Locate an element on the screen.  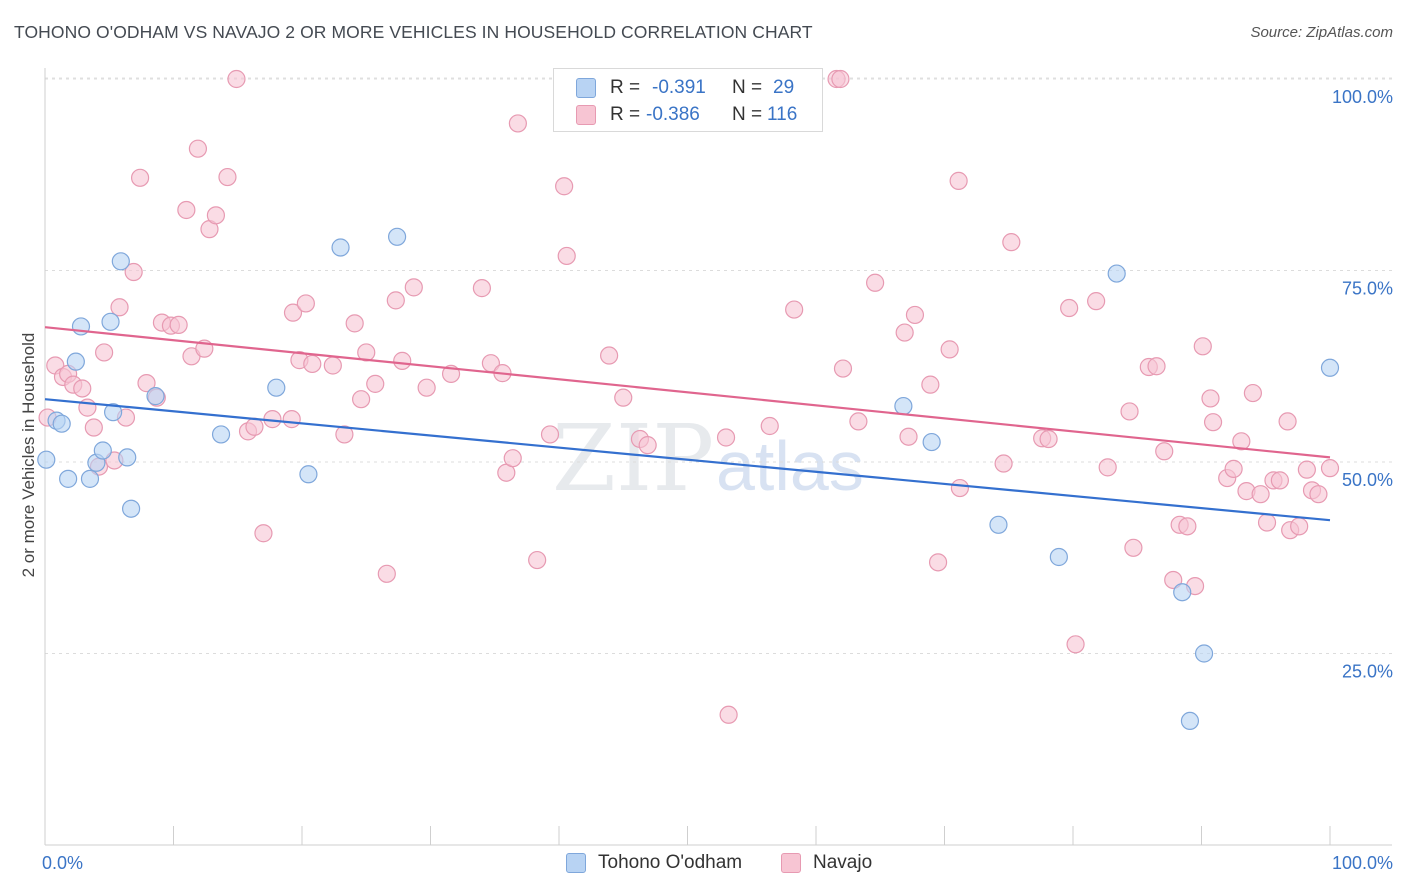
source-credit: Source: ZipAtlas.com is located at coordinates (1321, 32).